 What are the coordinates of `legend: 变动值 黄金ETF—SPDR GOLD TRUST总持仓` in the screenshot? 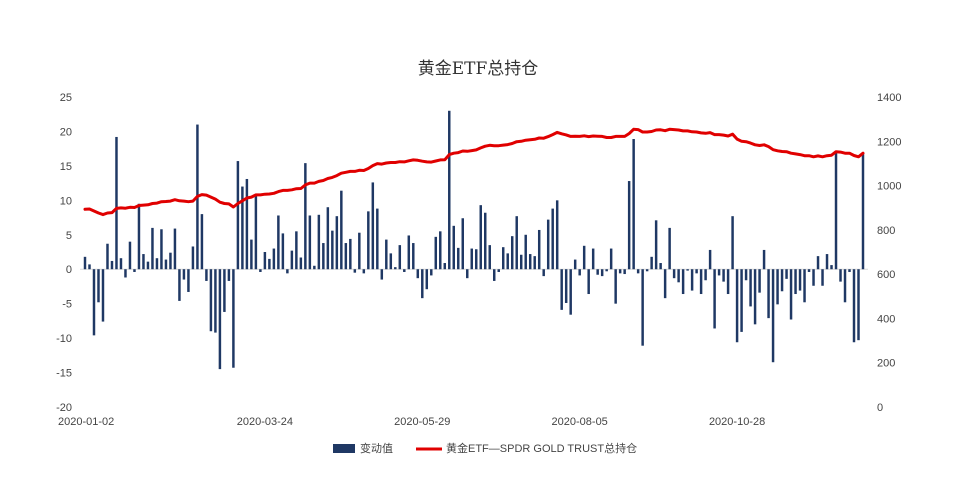 It's located at (485, 448).